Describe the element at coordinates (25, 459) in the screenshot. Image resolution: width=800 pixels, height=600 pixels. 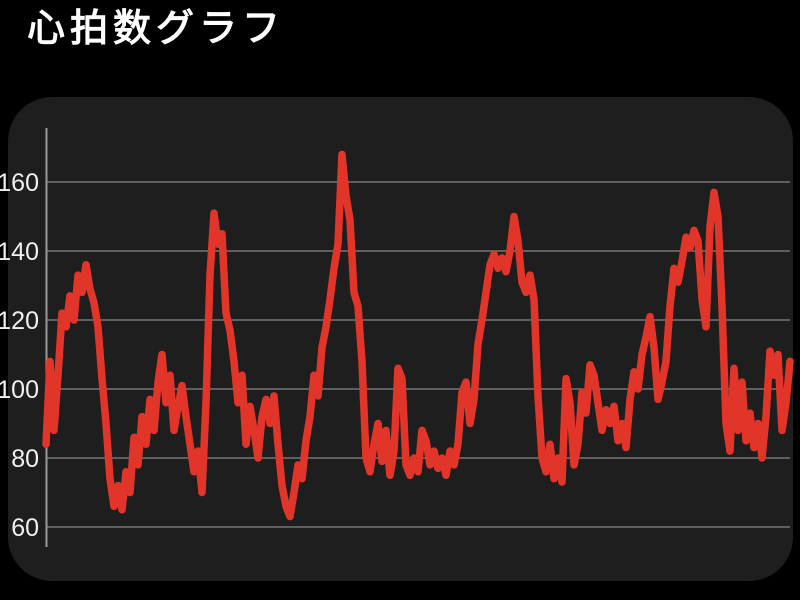
I see `y-tick-label: 80` at that location.